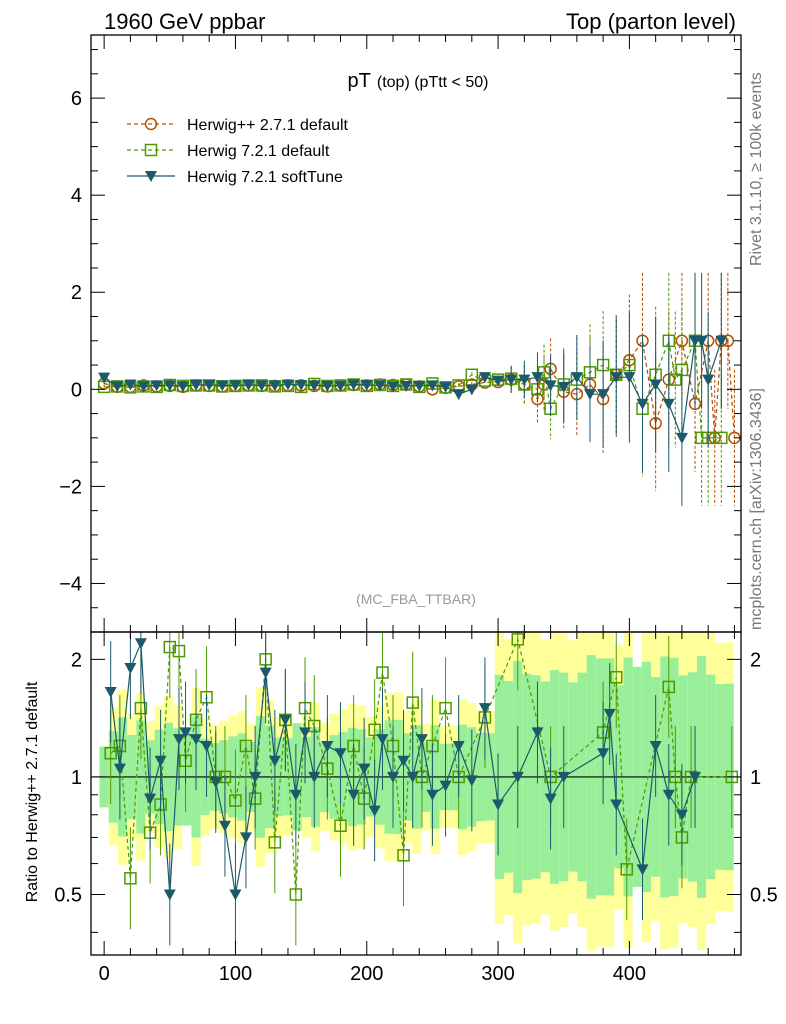 The width and height of the screenshot is (786, 1024). What do you see at coordinates (265, 177) in the screenshot?
I see `legend-label-3: Herwig 7.2.1 softTune` at bounding box center [265, 177].